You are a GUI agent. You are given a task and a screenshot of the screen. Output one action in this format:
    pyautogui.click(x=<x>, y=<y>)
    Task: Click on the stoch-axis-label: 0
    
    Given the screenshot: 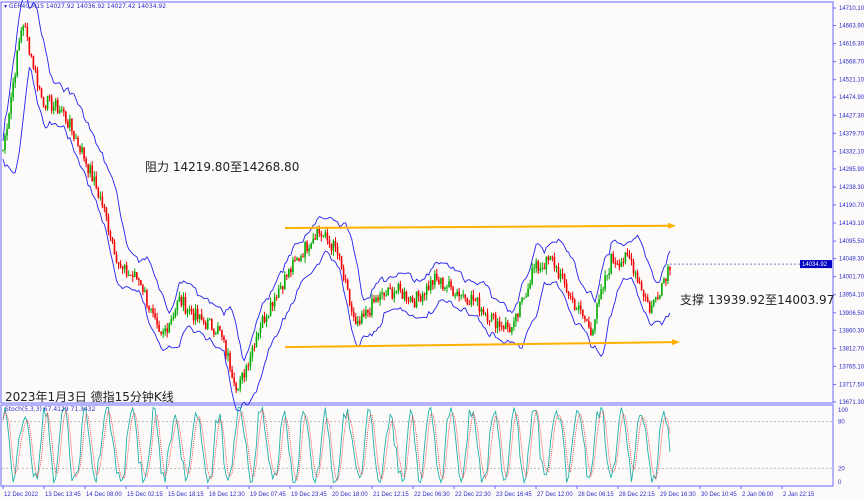 What is the action you would take?
    pyautogui.click(x=840, y=483)
    